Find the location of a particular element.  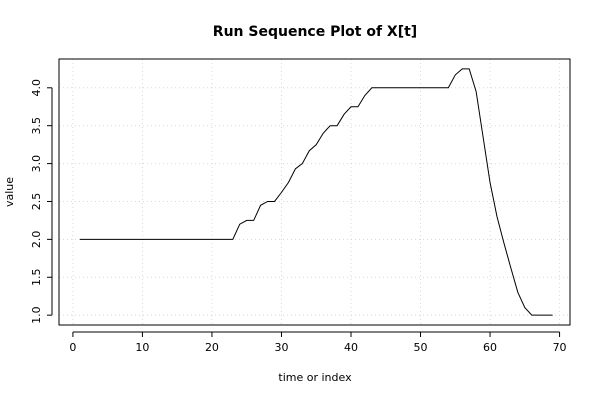

x-tick-label: 20 is located at coordinates (212, 347).